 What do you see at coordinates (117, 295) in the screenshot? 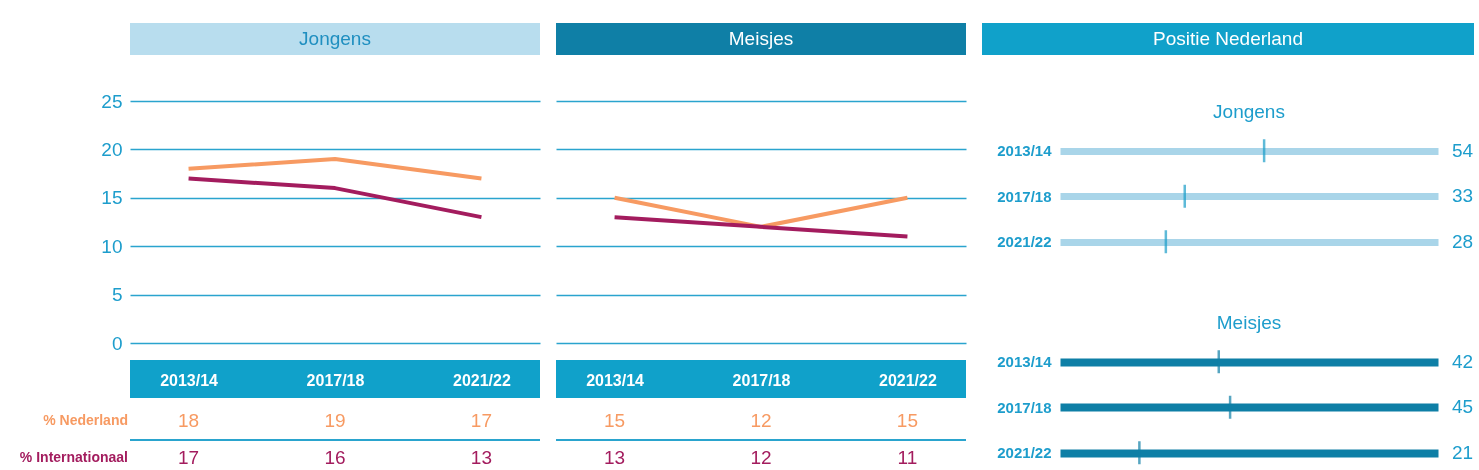
I see `y-tick-label: 5` at bounding box center [117, 295].